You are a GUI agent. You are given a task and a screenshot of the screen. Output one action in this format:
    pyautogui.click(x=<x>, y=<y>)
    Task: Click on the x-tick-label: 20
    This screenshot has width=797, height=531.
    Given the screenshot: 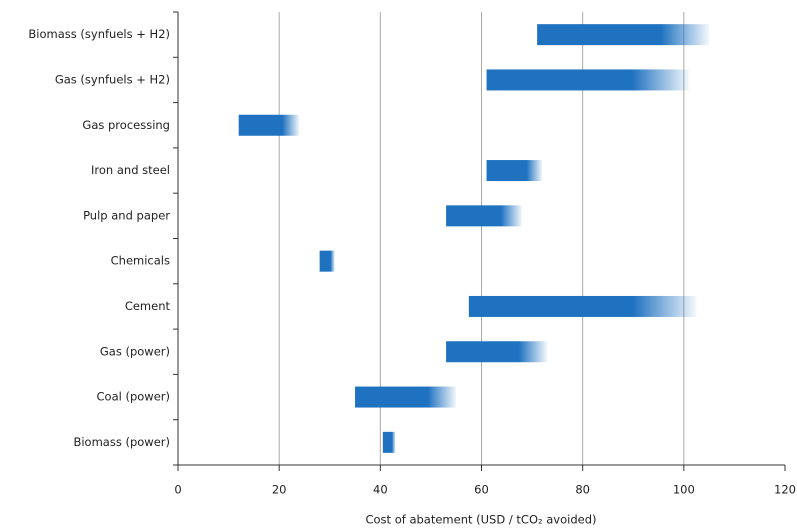 What is the action you would take?
    pyautogui.click(x=279, y=490)
    